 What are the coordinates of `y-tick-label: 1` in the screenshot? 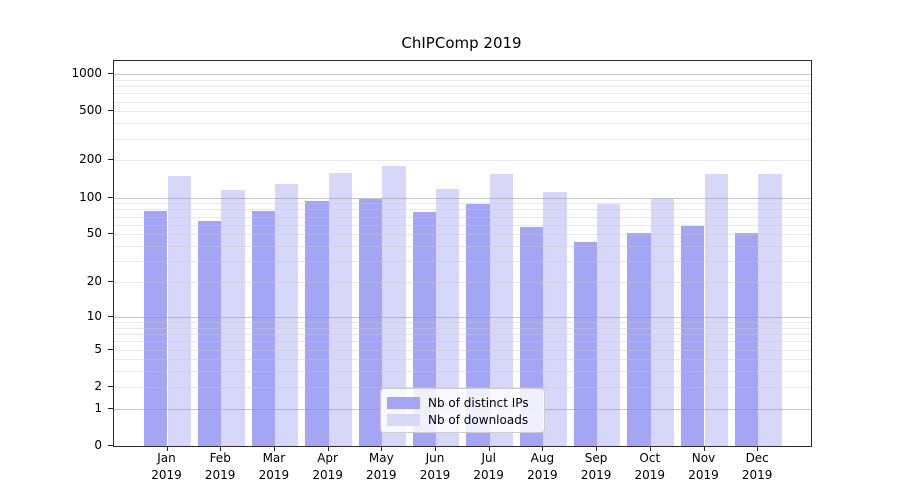 It's located at (98, 407).